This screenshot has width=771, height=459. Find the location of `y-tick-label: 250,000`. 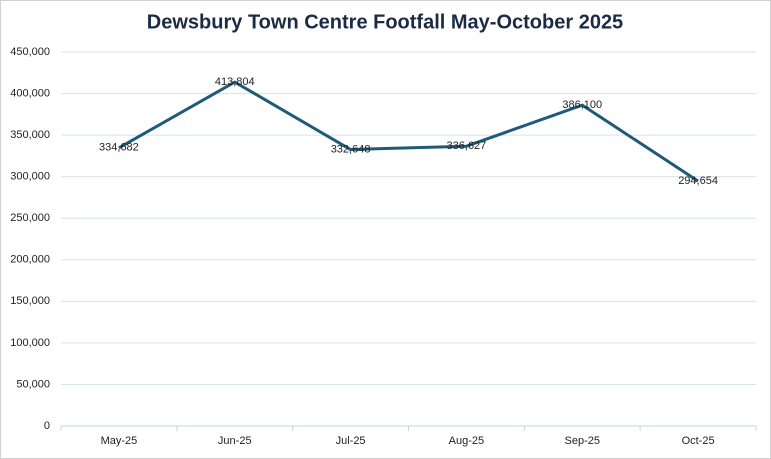

y-tick-label: 250,000 is located at coordinates (30, 218).